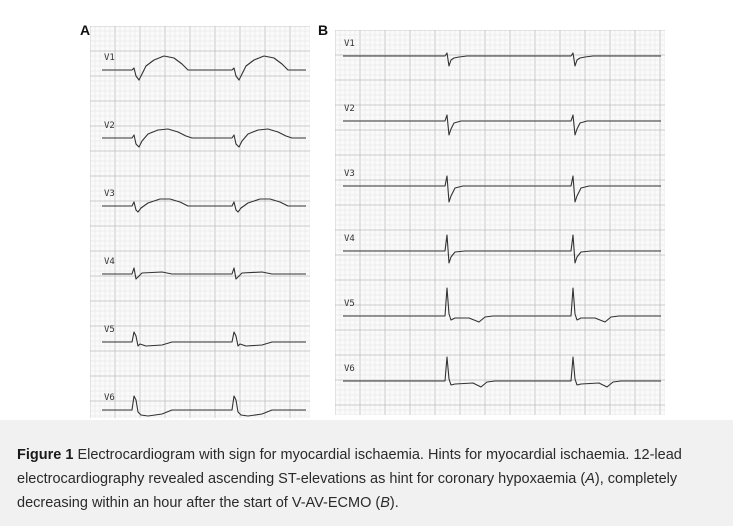 The image size is (733, 526). What do you see at coordinates (502, 372) in the screenshot?
I see `ecg-trace-b-v6` at bounding box center [502, 372].